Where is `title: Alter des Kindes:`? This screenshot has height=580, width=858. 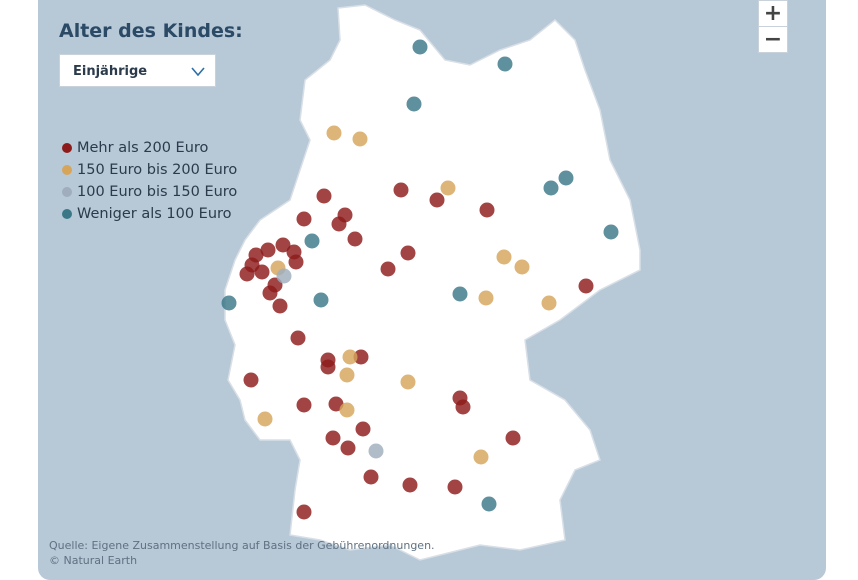 title: Alter des Kindes: is located at coordinates (151, 31).